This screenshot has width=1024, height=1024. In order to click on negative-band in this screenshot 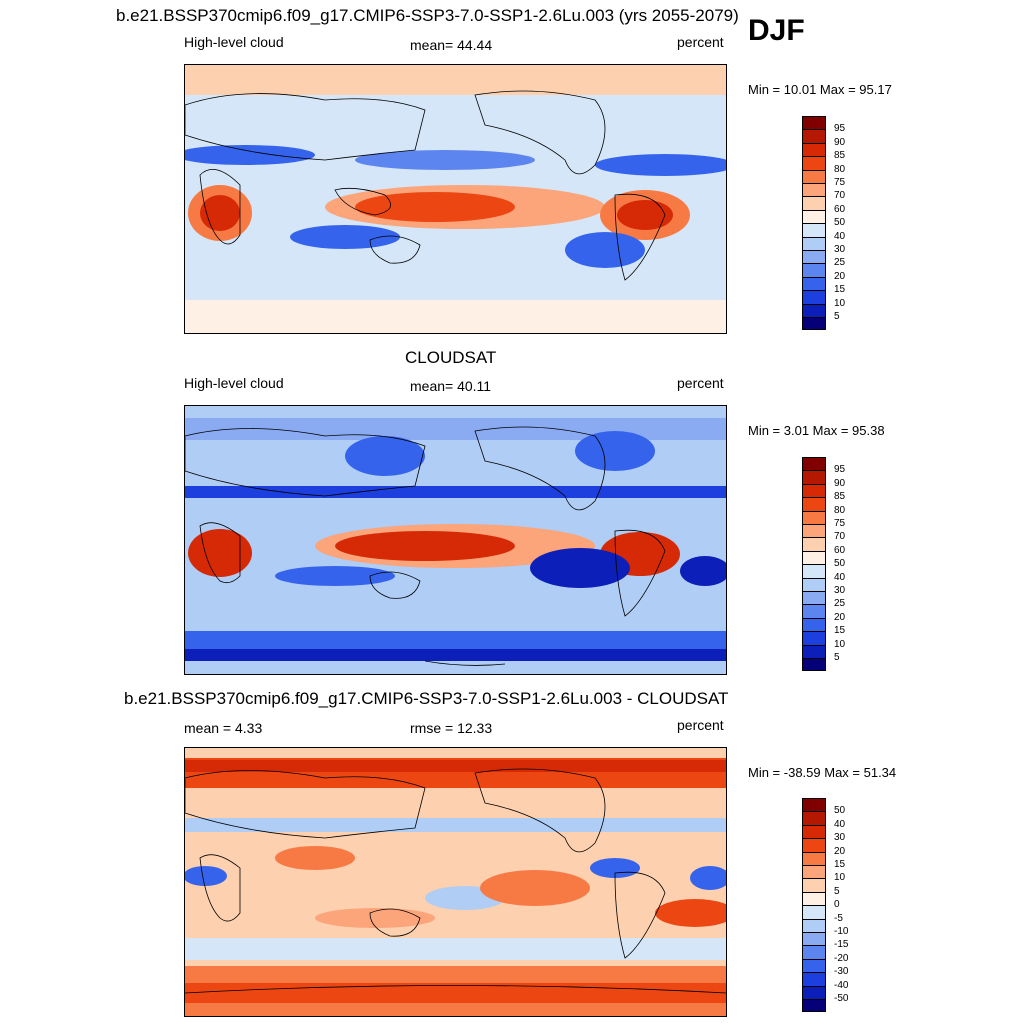, I will do `click(455, 825)`.